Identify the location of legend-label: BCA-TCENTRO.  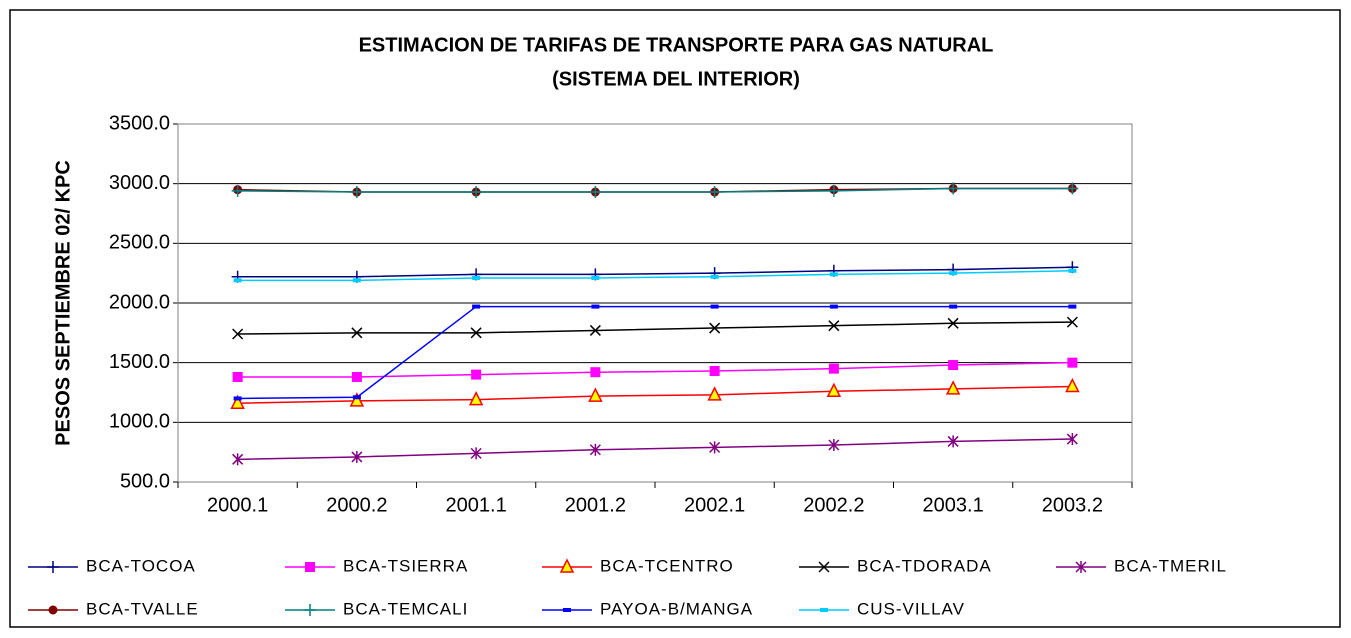
(667, 565).